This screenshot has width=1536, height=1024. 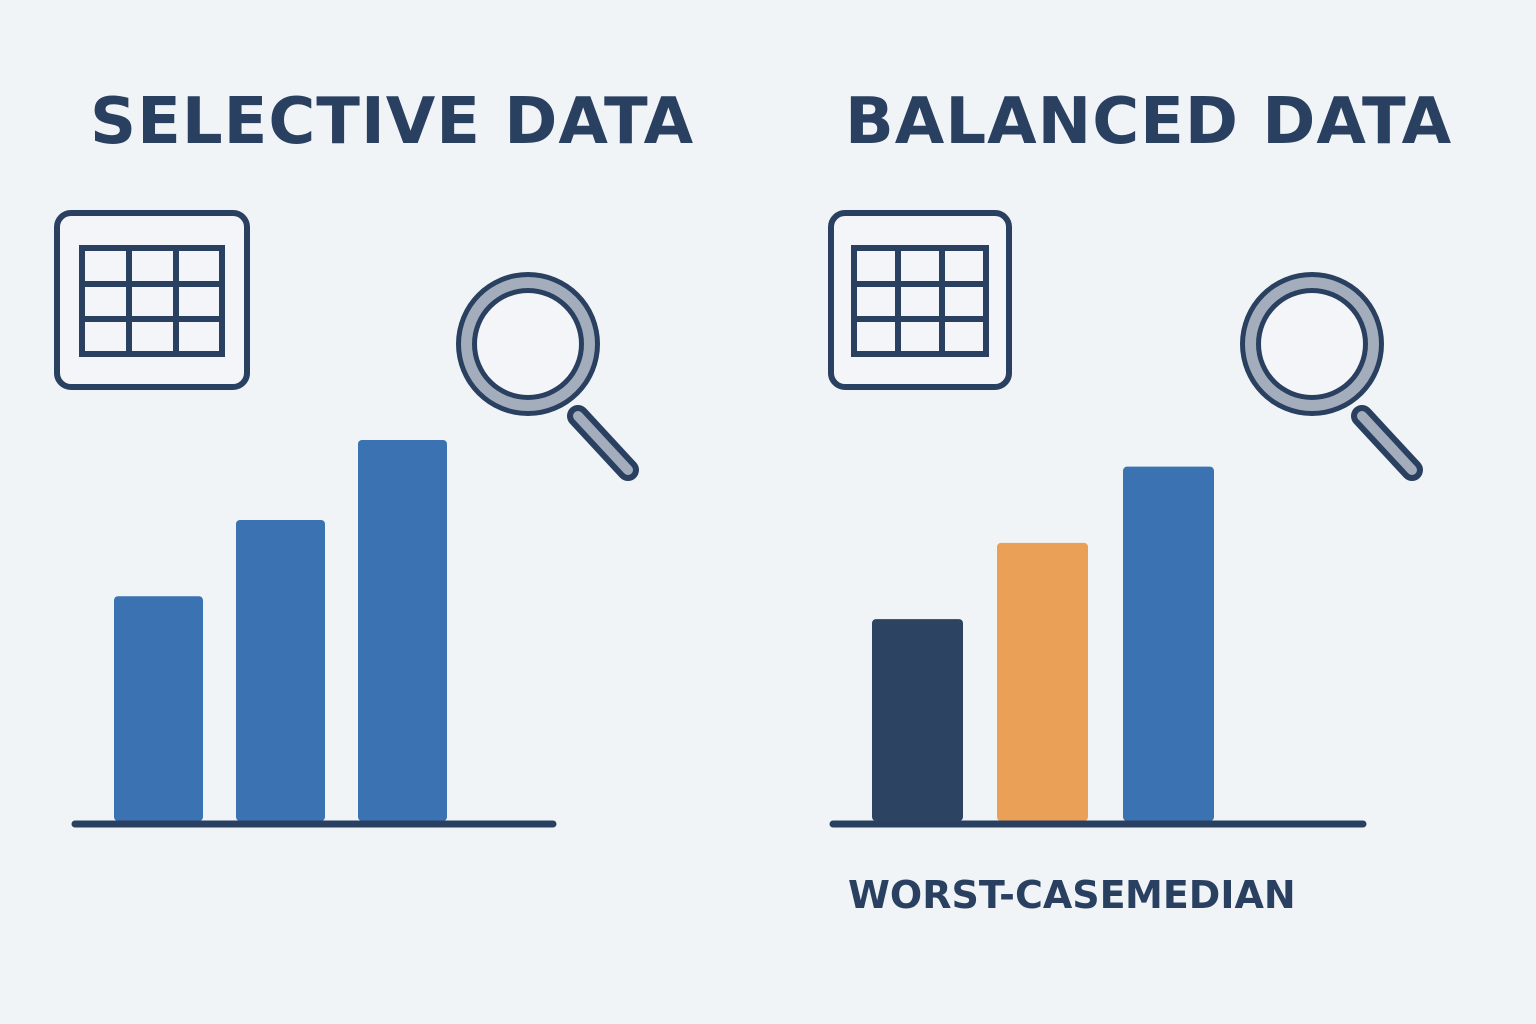 I want to click on worst-case-label: WORST-CASE, so click(x=987, y=895).